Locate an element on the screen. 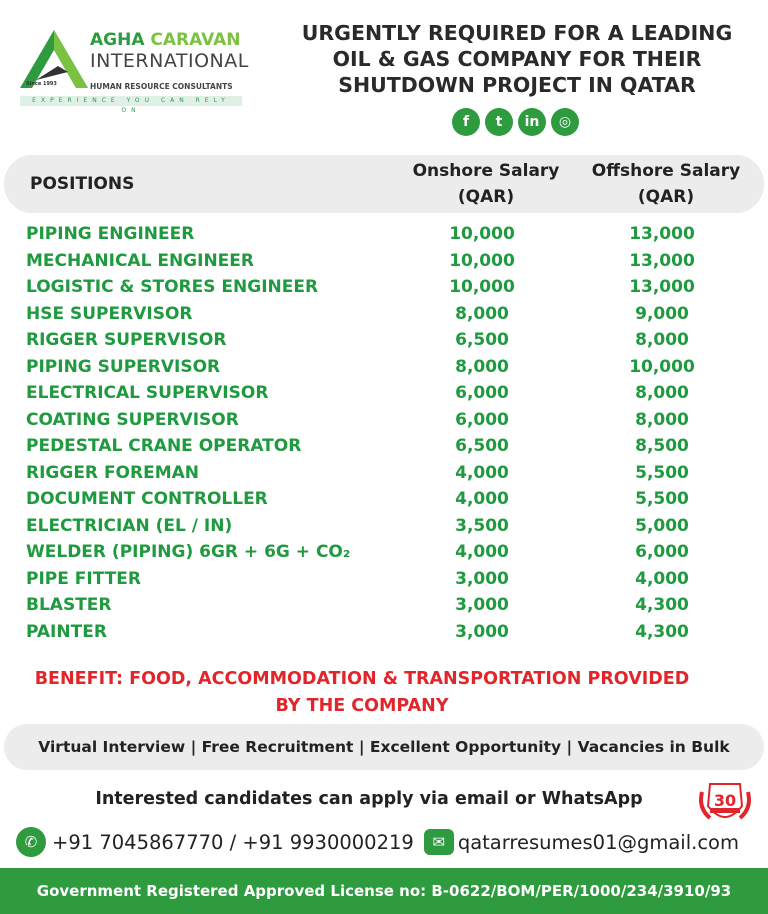 The width and height of the screenshot is (768, 914). table-row: DOCUMENT CONTROLLER 4,000 5,500 is located at coordinates (384, 499).